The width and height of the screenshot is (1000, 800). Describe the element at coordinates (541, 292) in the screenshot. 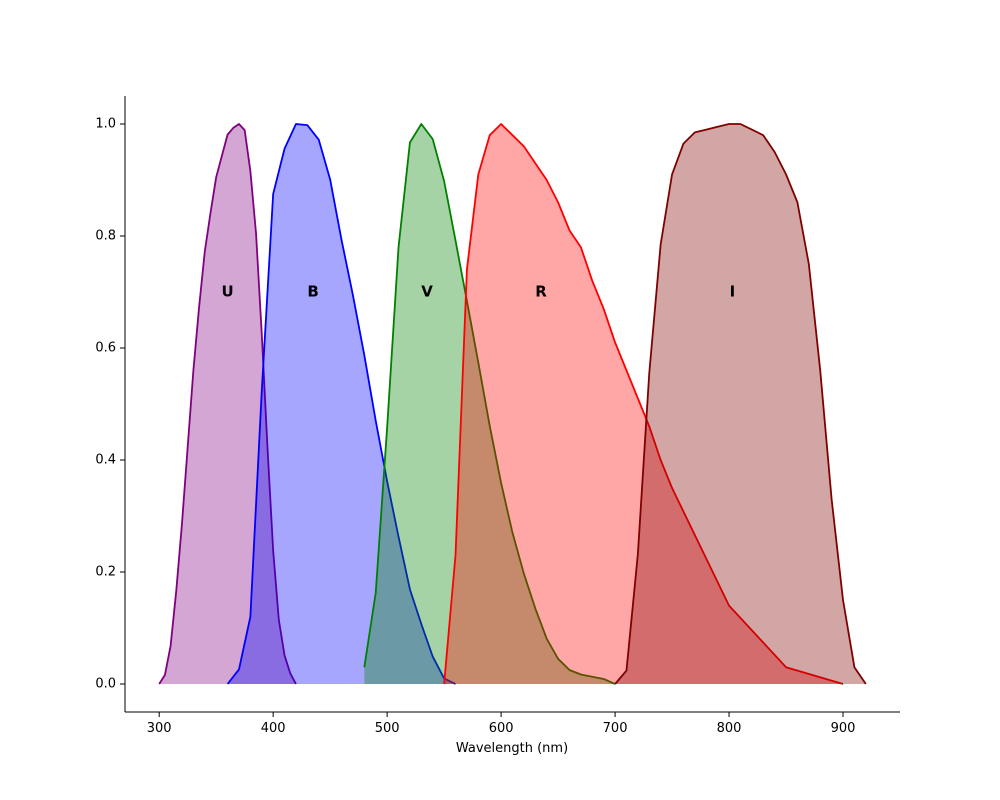

I see `band-label-r: R` at that location.